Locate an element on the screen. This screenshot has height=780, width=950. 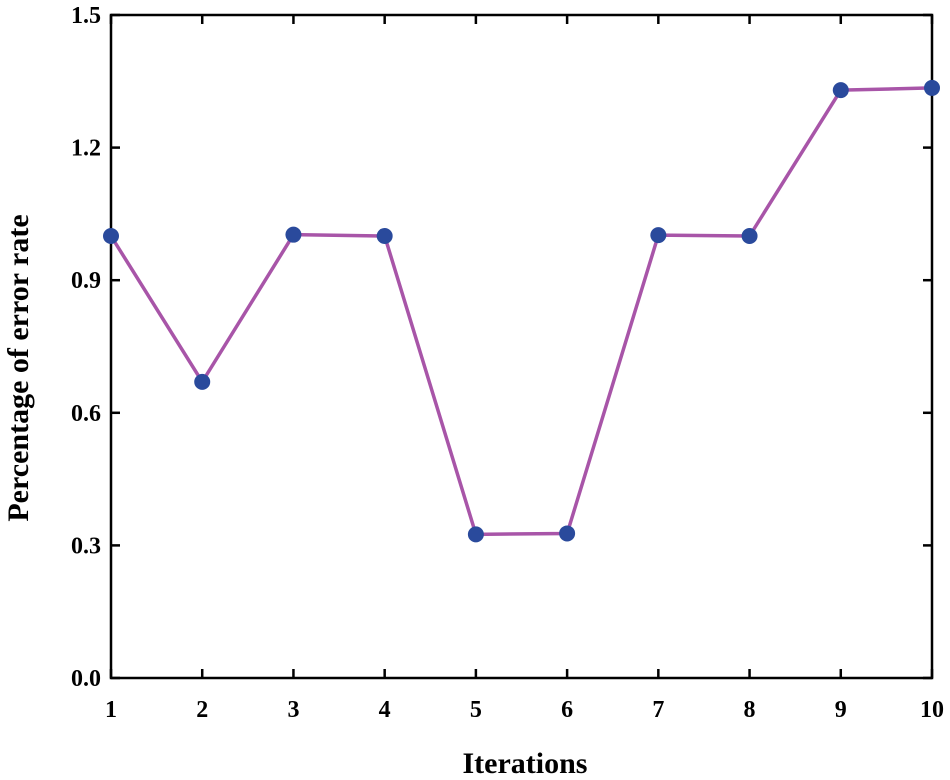
x-tick-label: 6 is located at coordinates (567, 710).